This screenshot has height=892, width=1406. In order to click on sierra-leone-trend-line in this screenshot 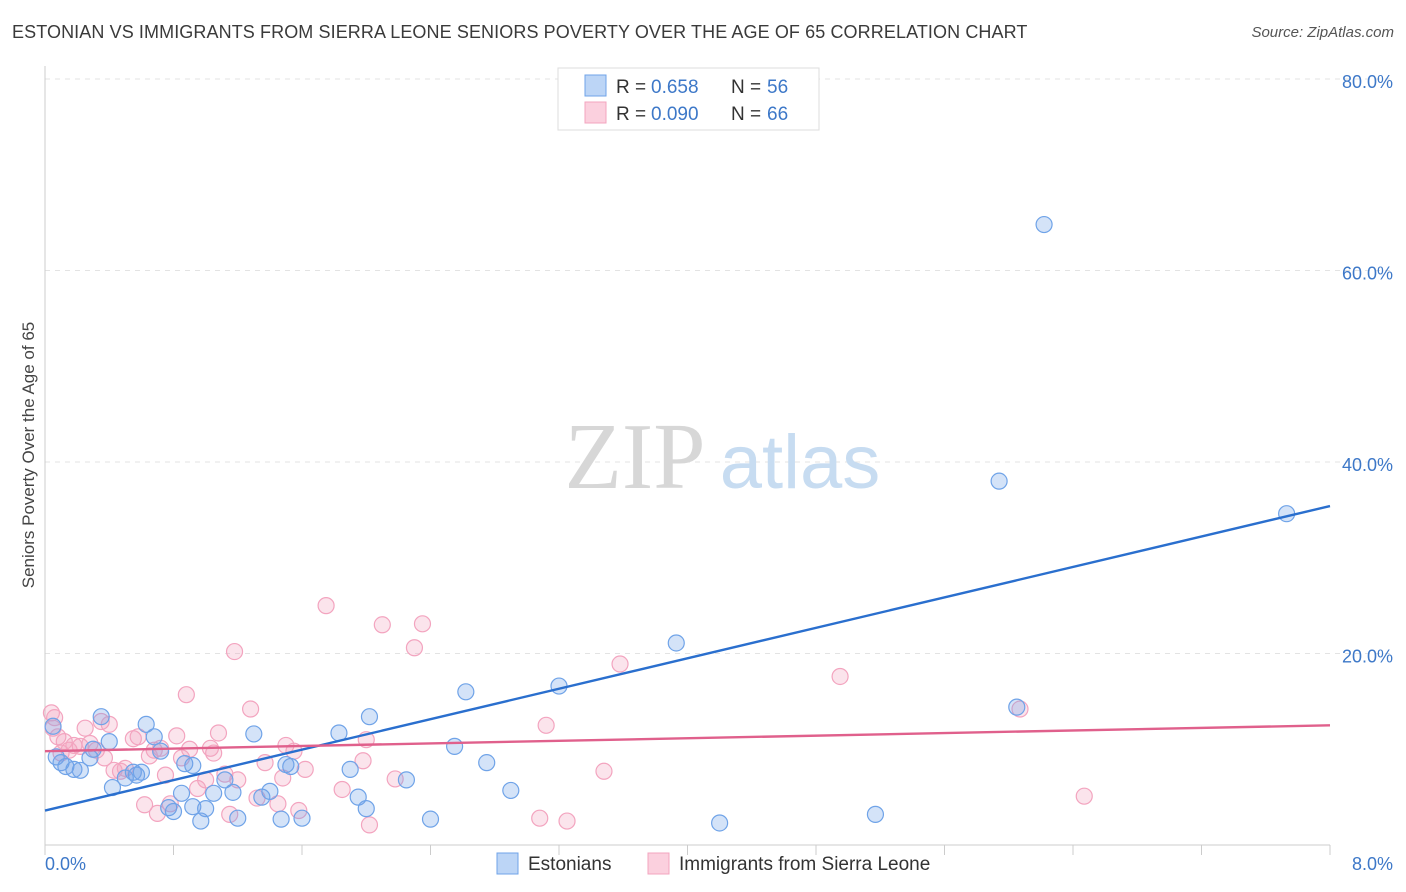, I will do `click(687, 738)`.